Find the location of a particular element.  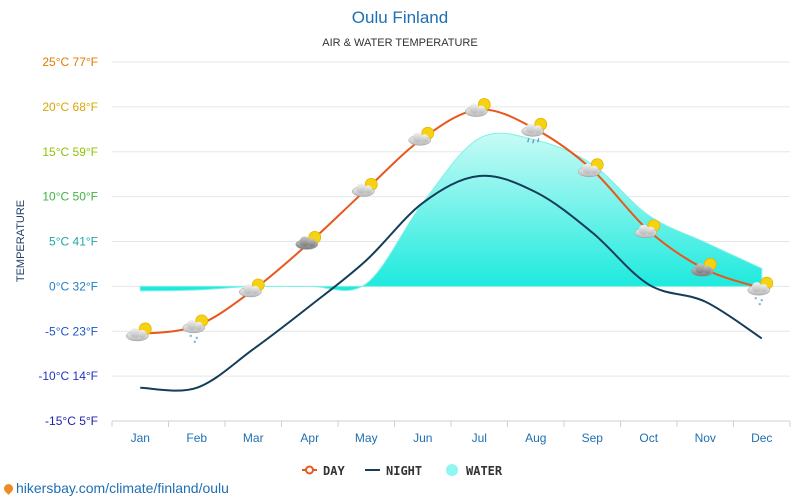

legend-label: NIGHT is located at coordinates (404, 471).